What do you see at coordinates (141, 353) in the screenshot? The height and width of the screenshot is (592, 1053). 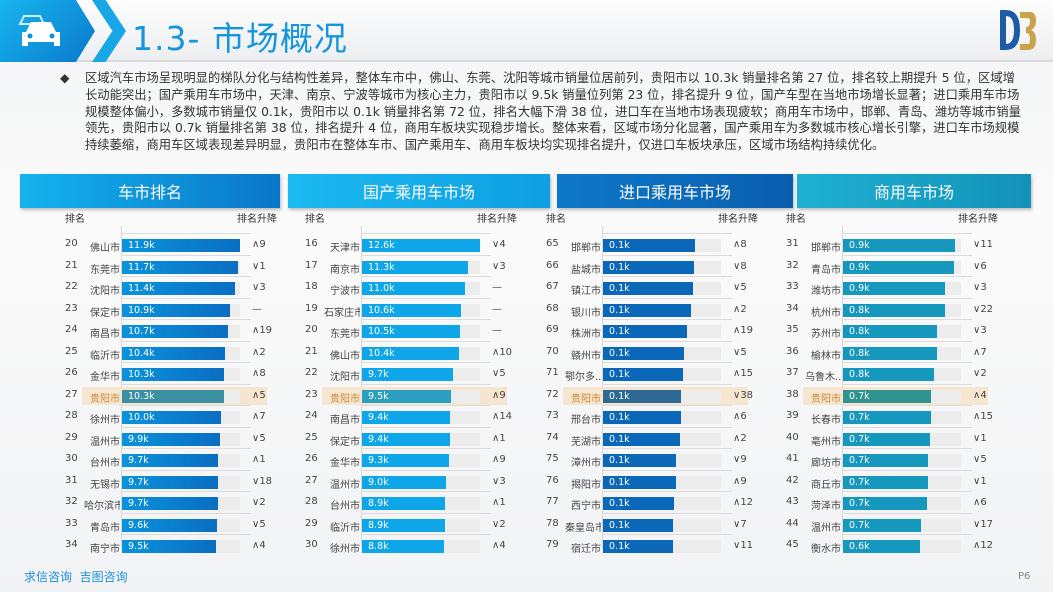 I see `sales-value: 10.4k` at bounding box center [141, 353].